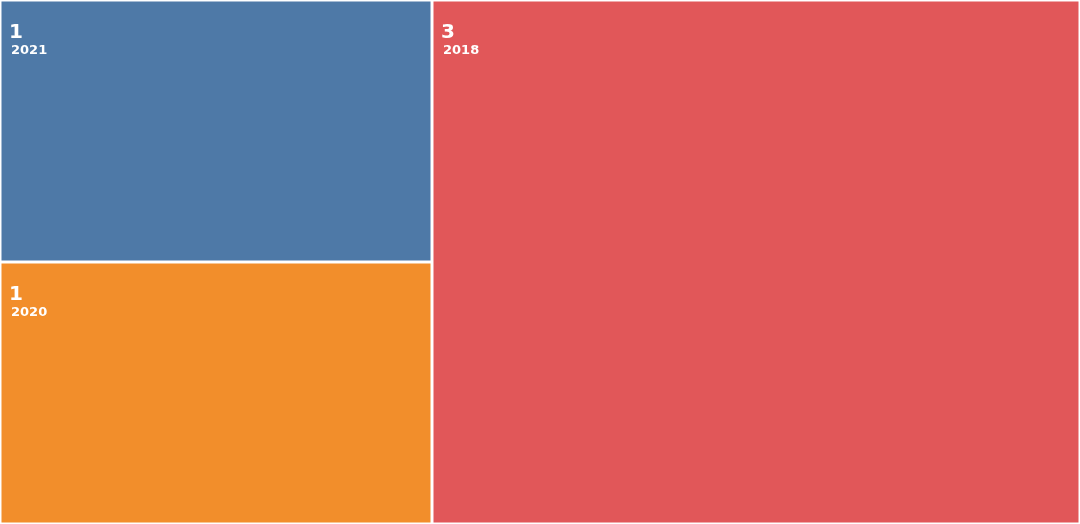 This screenshot has width=1080, height=524. What do you see at coordinates (448, 31) in the screenshot?
I see `data-label: 3` at bounding box center [448, 31].